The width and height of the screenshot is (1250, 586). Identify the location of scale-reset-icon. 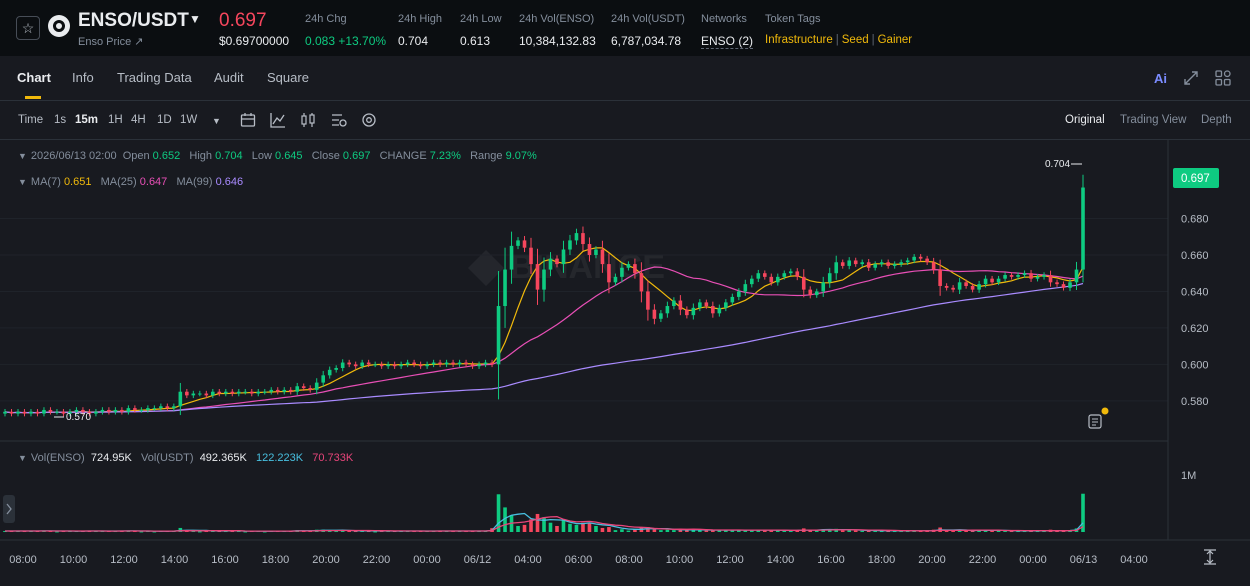
(1210, 557).